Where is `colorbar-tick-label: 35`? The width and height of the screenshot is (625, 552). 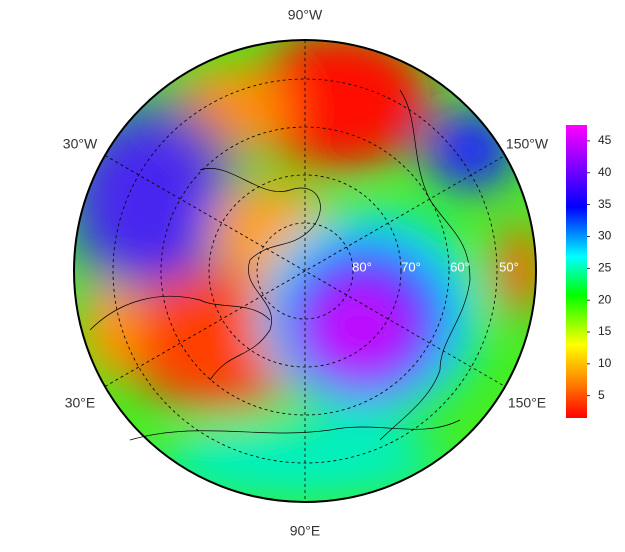 colorbar-tick-label: 35 is located at coordinates (605, 204).